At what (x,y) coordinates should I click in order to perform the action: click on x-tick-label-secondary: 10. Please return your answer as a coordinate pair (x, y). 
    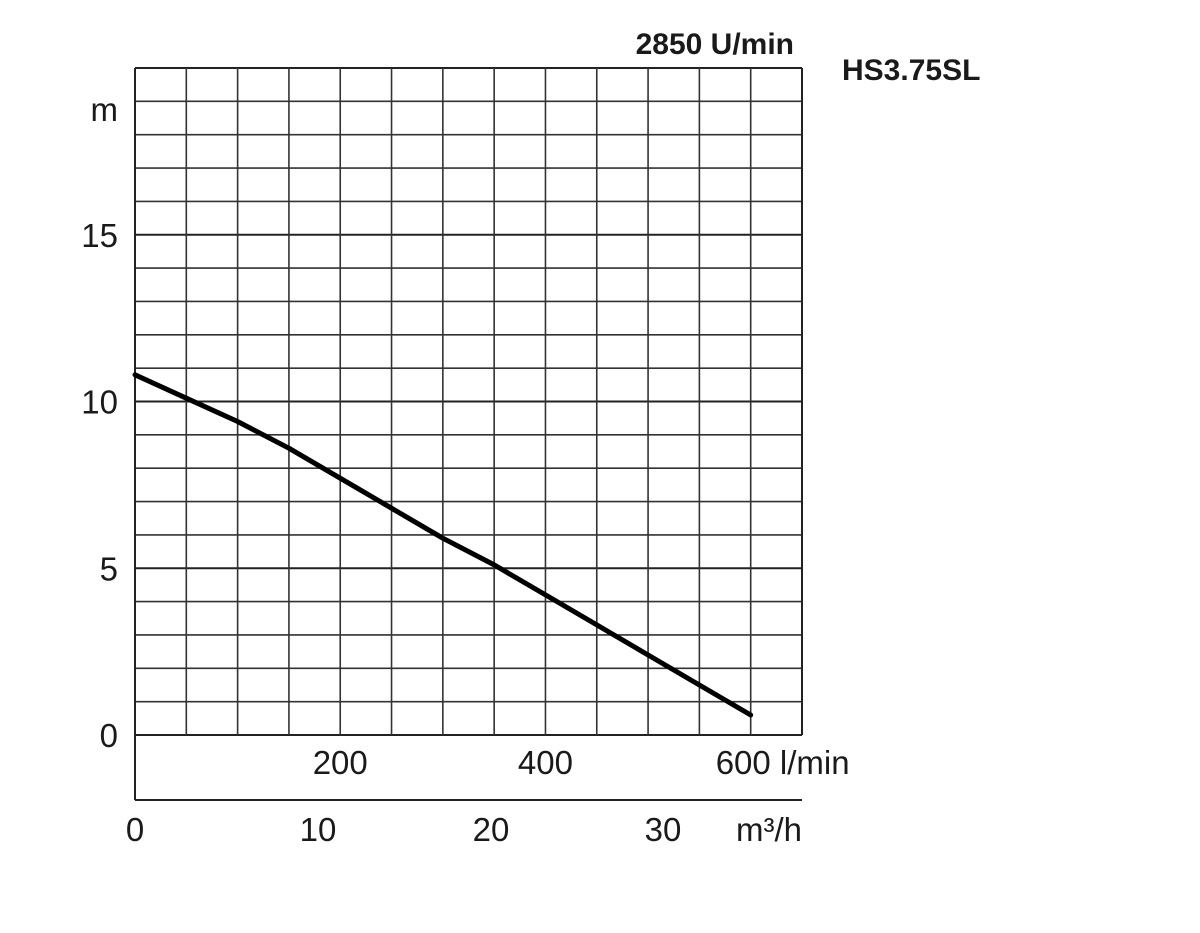
    Looking at the image, I should click on (318, 829).